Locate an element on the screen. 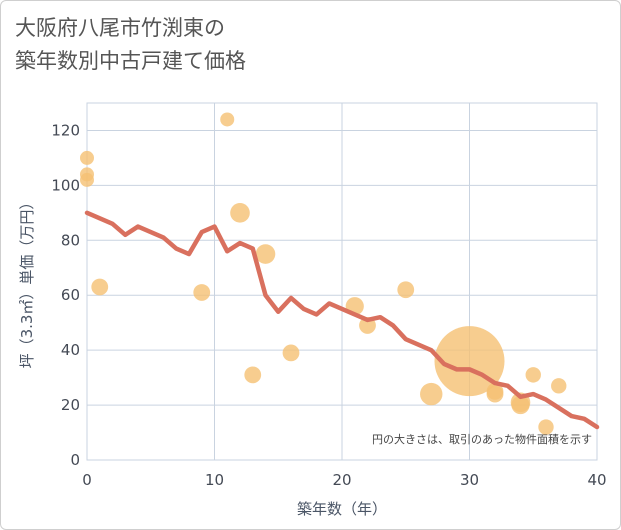  chart-title: 大阪府八尾市竹渕東の 築年数別中古戸建て価格 is located at coordinates (130, 45).